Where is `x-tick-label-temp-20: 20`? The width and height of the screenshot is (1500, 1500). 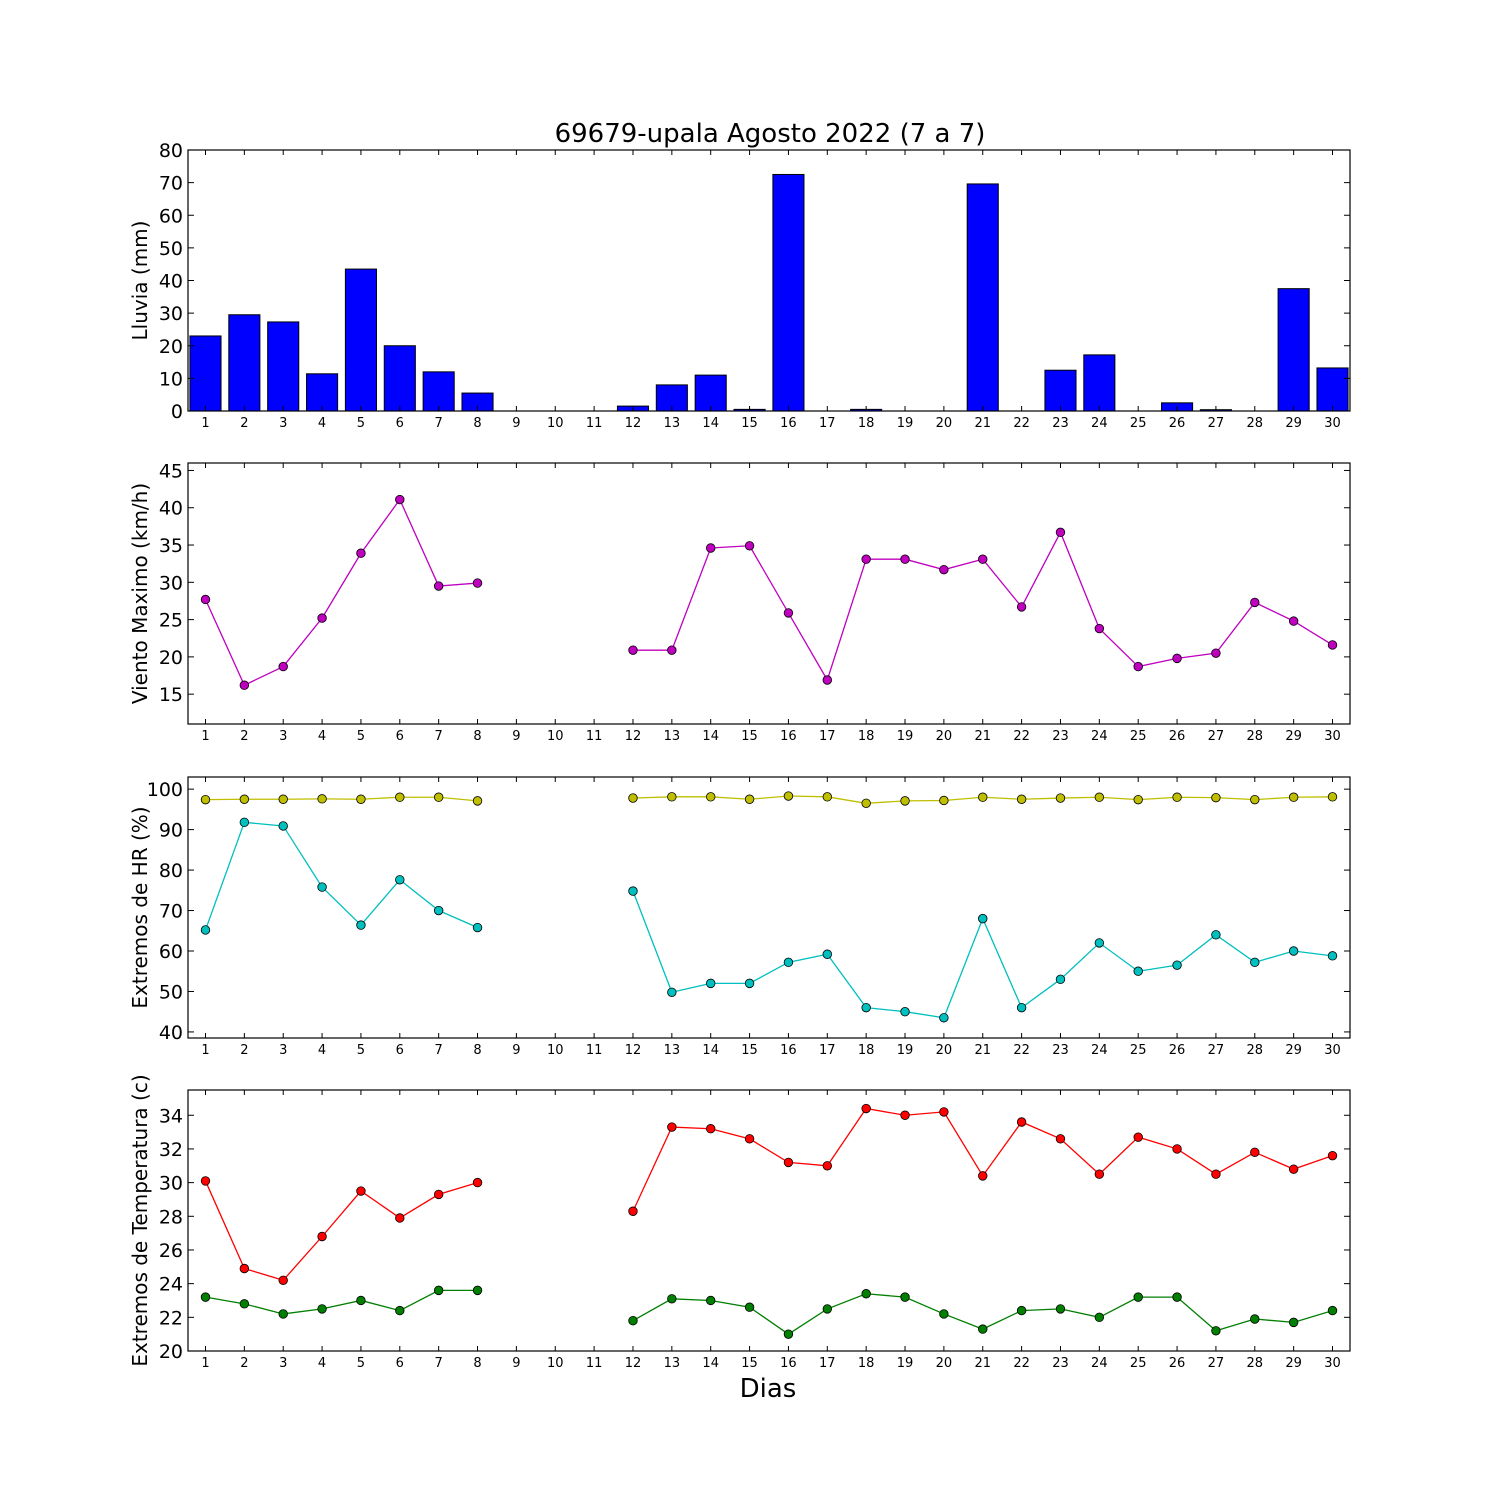 x-tick-label-temp-20: 20 is located at coordinates (944, 1363).